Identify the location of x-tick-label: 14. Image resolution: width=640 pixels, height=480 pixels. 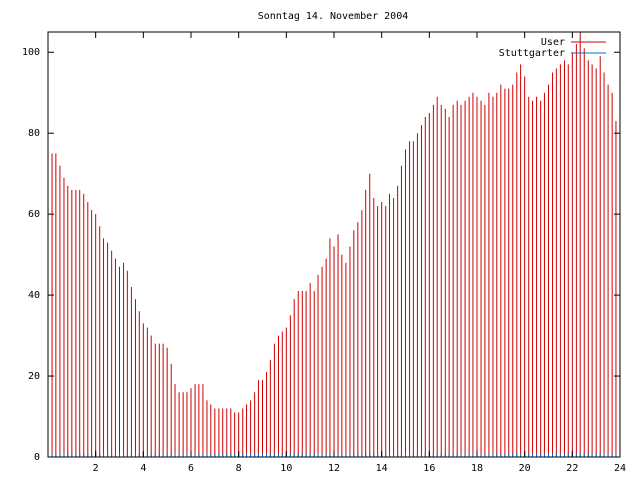
(382, 468).